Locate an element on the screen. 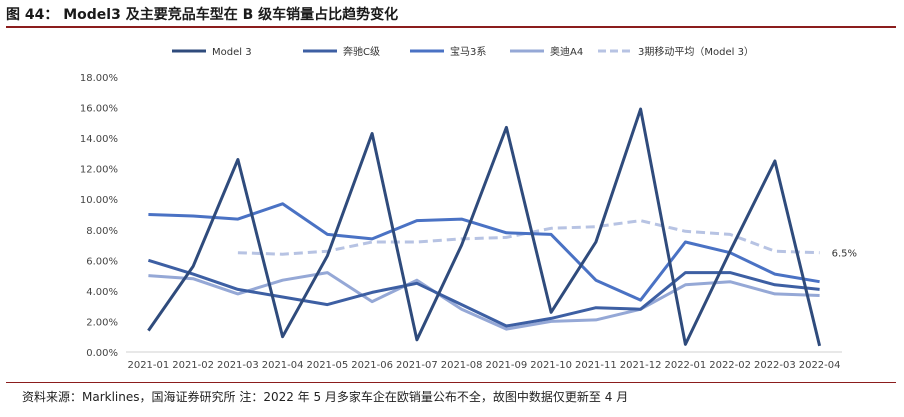 The height and width of the screenshot is (417, 904). x-tick-label: 2022-02 is located at coordinates (730, 365).